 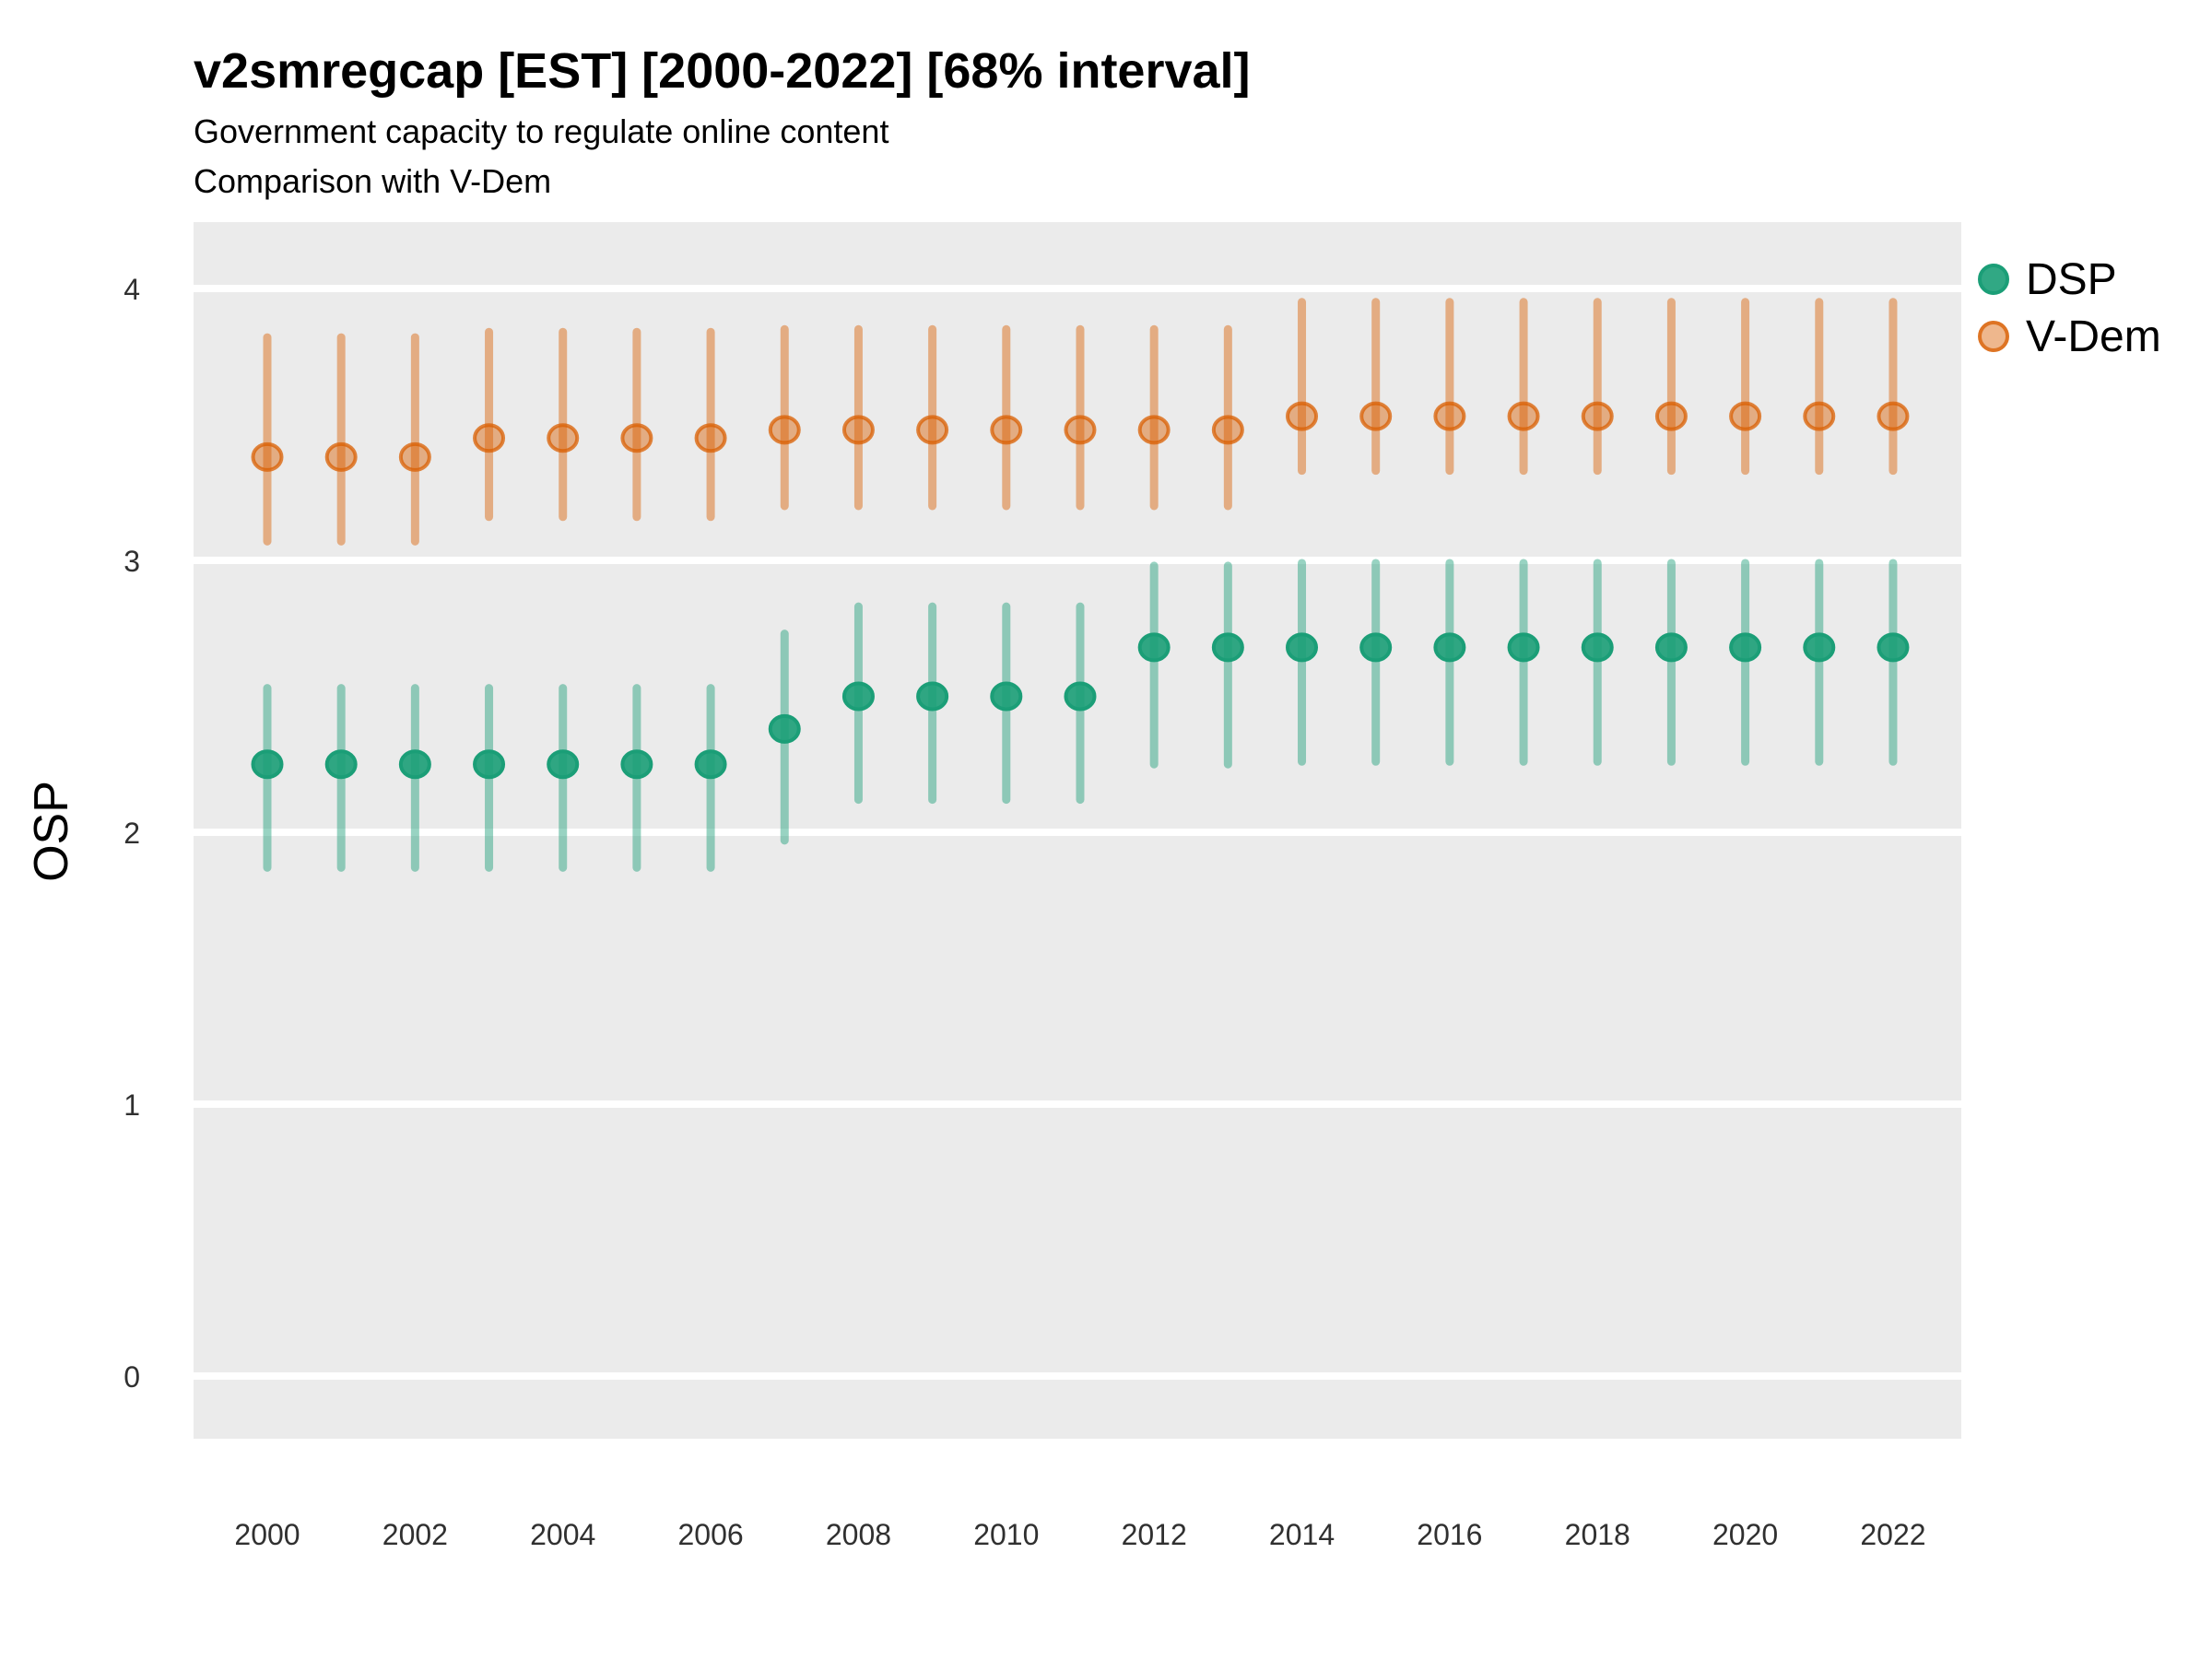 What do you see at coordinates (562, 1534) in the screenshot?
I see `x-tick-label: 2004` at bounding box center [562, 1534].